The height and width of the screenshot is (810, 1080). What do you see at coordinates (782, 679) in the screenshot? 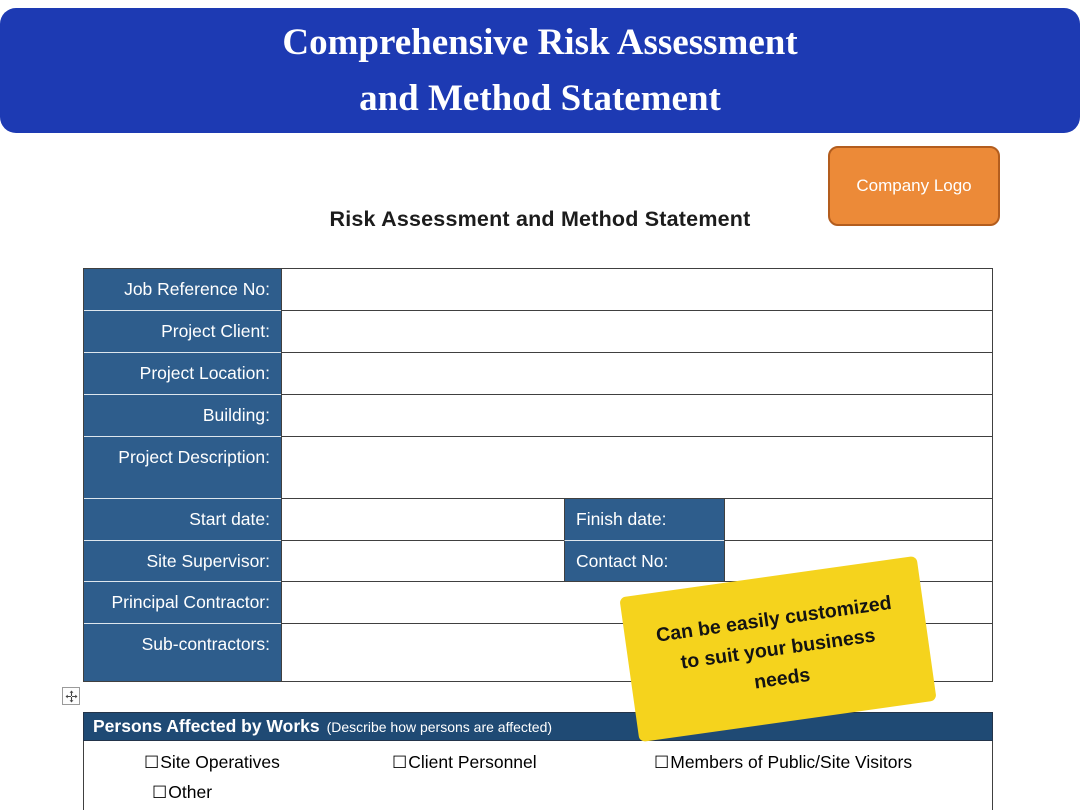
I see `sticky-note-line3: needs` at bounding box center [782, 679].